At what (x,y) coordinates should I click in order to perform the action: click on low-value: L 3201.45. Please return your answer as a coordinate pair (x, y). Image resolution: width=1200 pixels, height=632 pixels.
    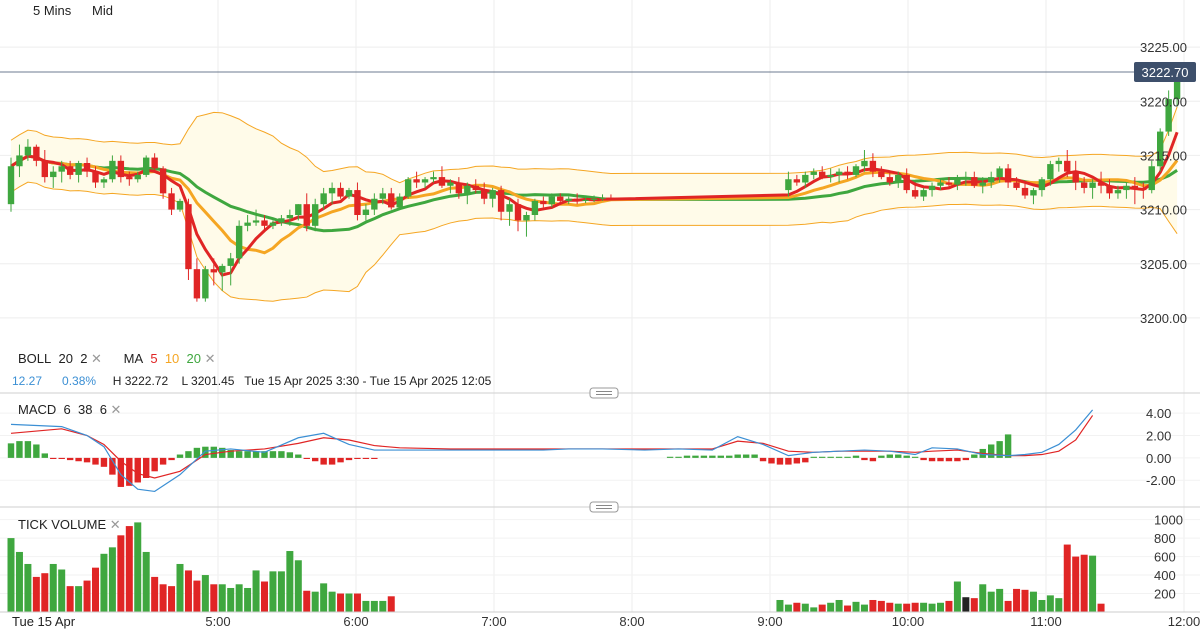
    Looking at the image, I should click on (208, 381).